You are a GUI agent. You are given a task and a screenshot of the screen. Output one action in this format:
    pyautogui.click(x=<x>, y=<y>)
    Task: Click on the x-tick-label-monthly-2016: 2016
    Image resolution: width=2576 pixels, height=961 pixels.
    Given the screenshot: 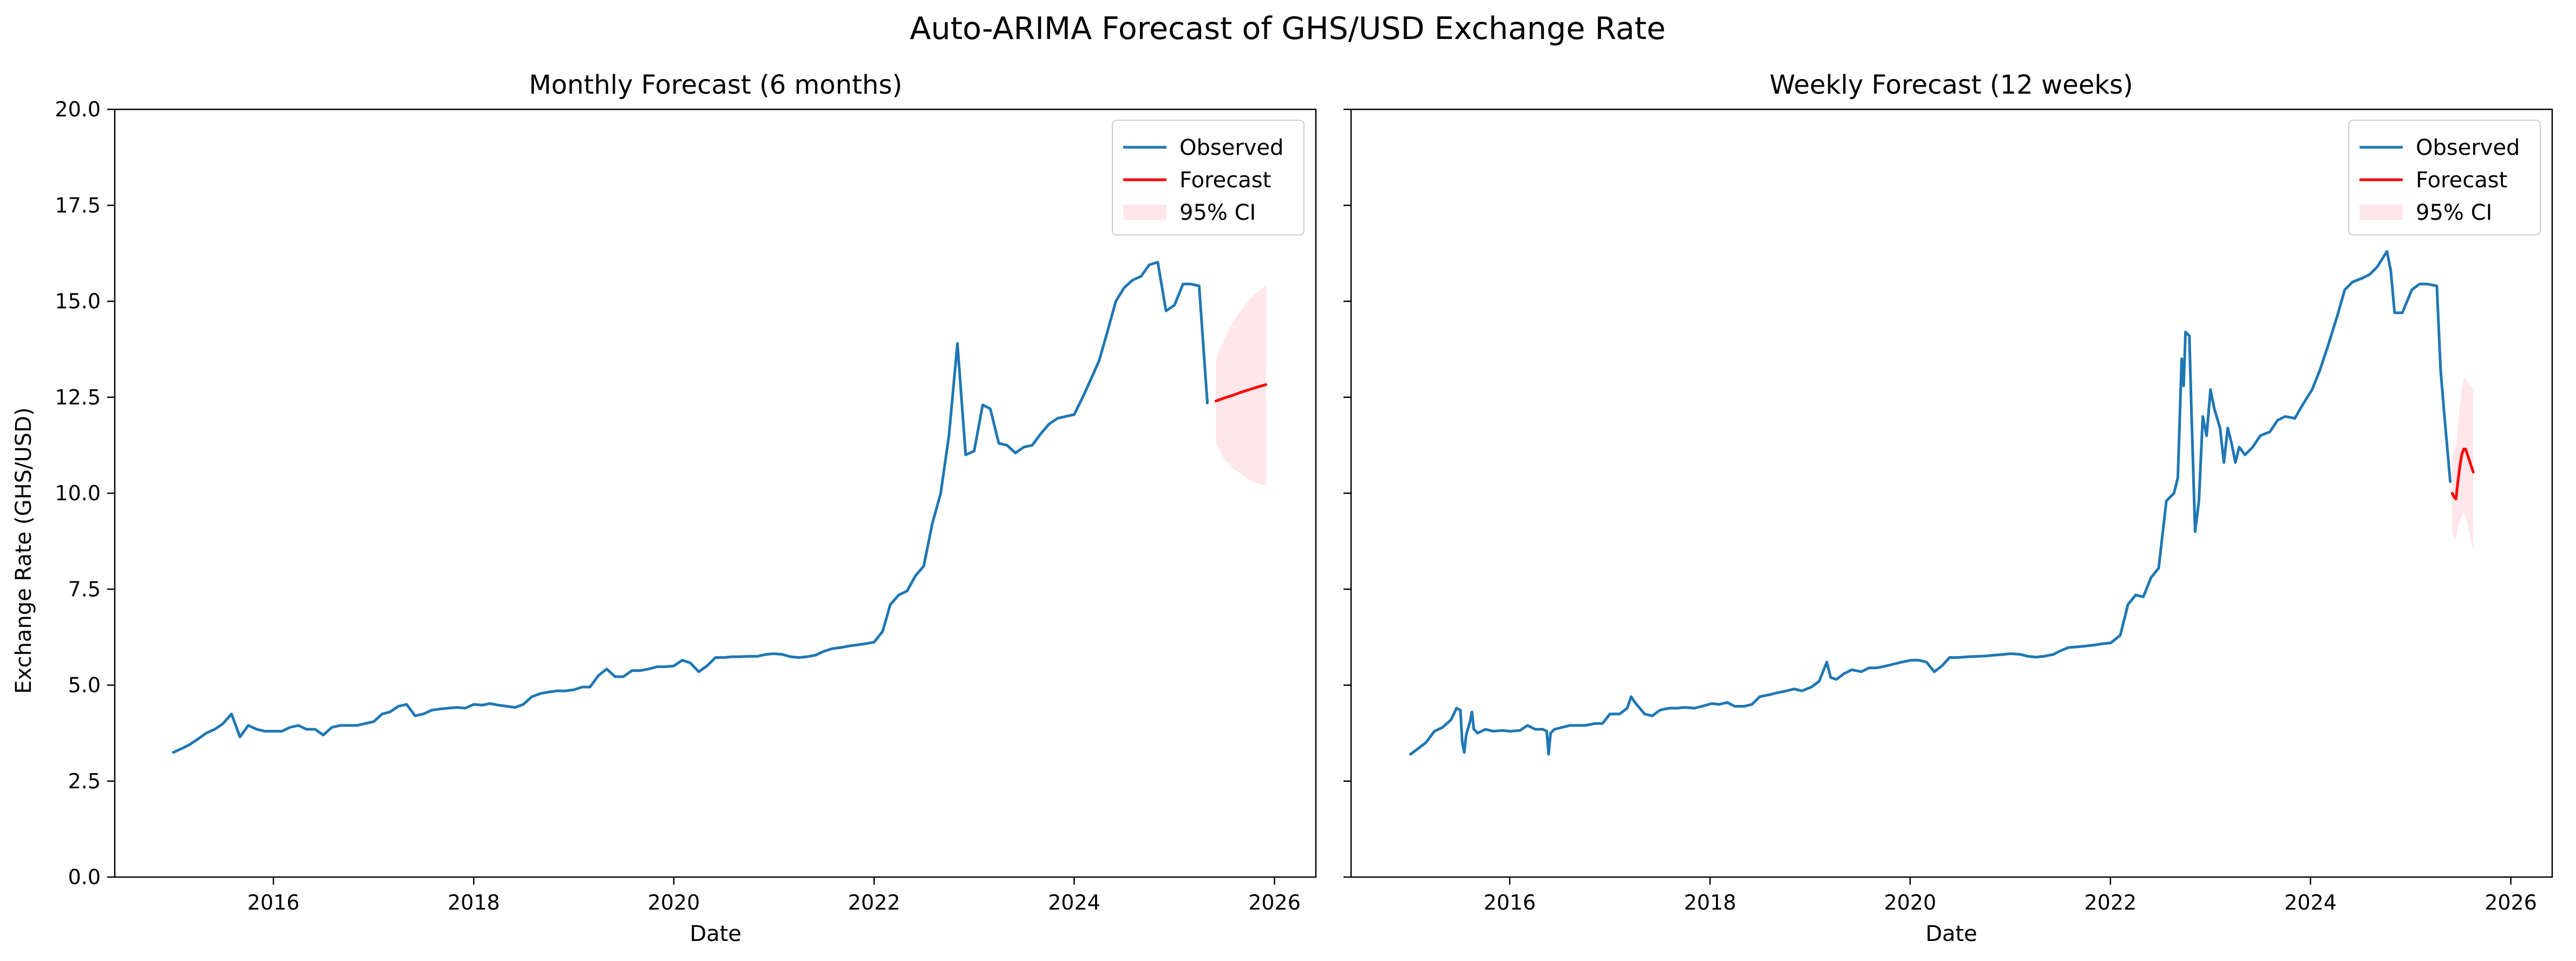 What is the action you would take?
    pyautogui.click(x=273, y=903)
    